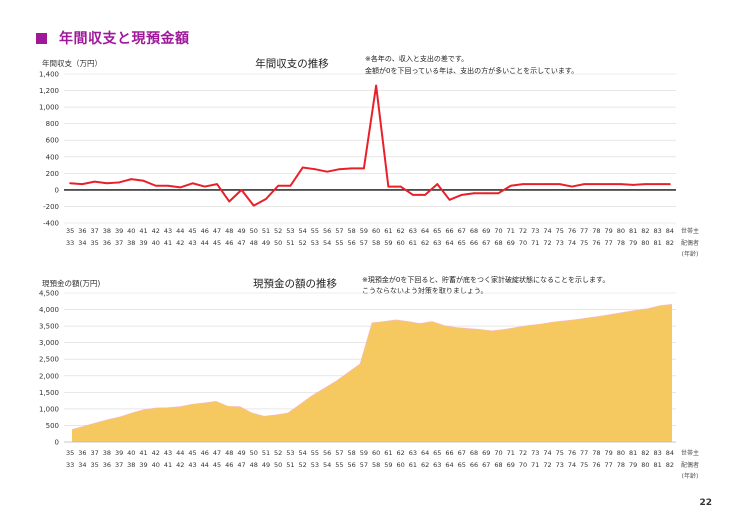 This screenshot has width=750, height=530. Describe the element at coordinates (547, 465) in the screenshot. I see `savings-x-tick-label-bottom: 72` at that location.